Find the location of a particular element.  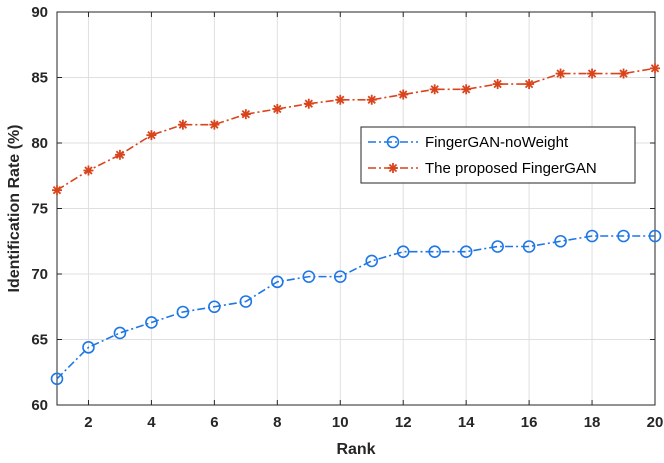

y-tick-label: 70 is located at coordinates (39, 274).